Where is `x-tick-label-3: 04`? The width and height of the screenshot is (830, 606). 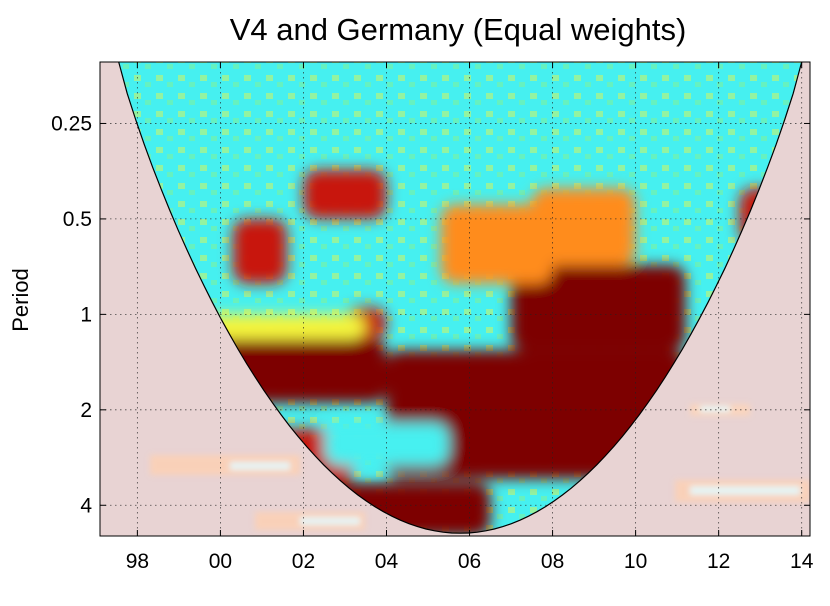
x-tick-label-3: 04 is located at coordinates (387, 561).